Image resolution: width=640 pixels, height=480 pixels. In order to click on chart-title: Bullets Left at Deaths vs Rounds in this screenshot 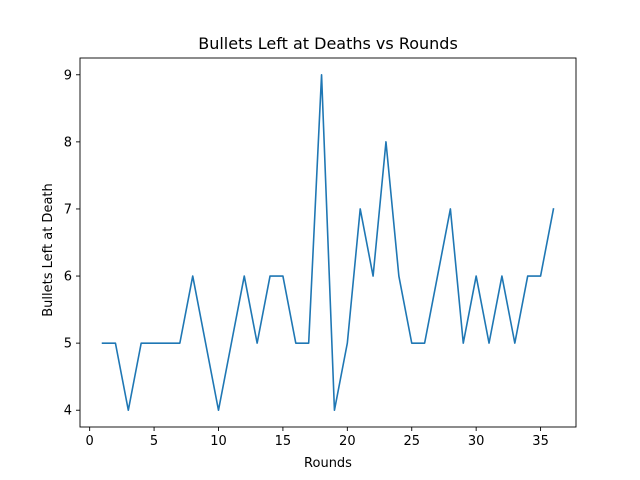, I will do `click(328, 43)`.